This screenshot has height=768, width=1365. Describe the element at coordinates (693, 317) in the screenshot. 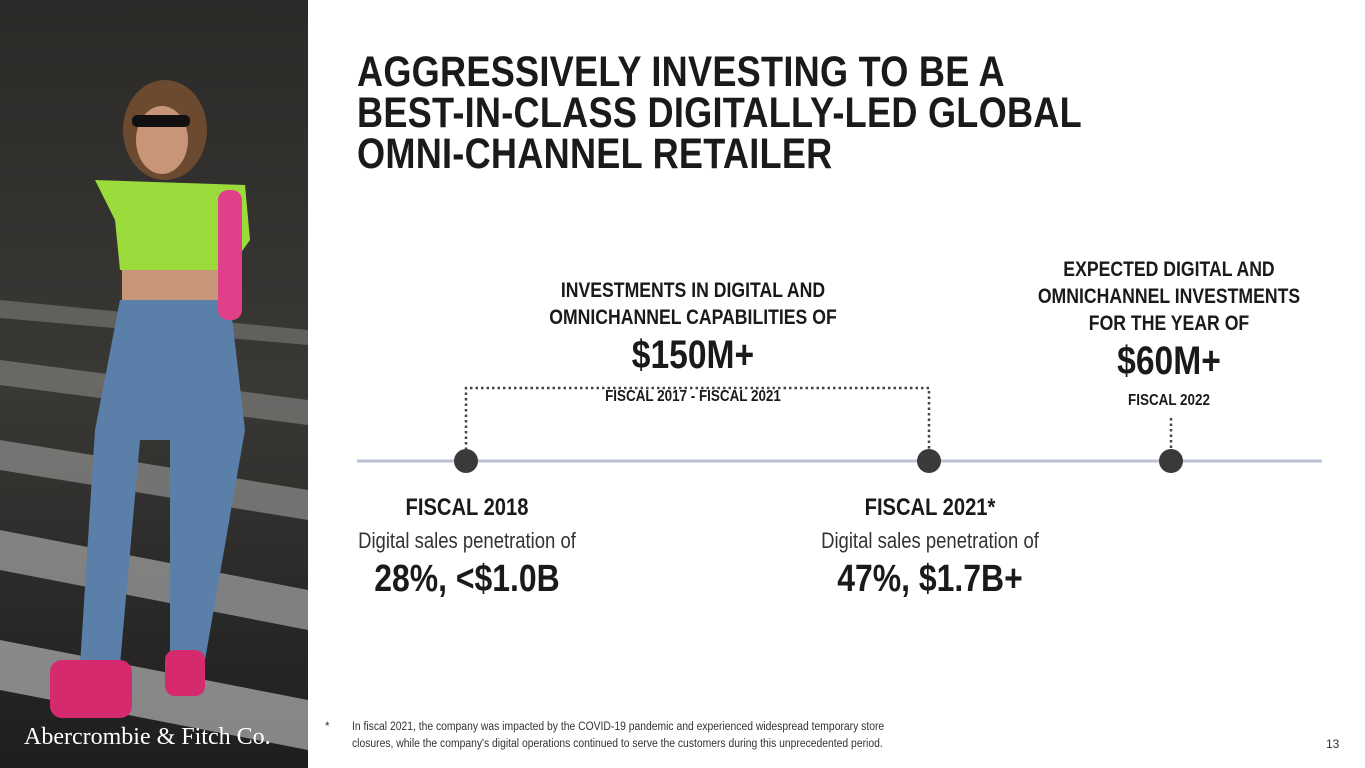

I see `heading: OMNICHANNEL CAPABILITIES OF` at that location.